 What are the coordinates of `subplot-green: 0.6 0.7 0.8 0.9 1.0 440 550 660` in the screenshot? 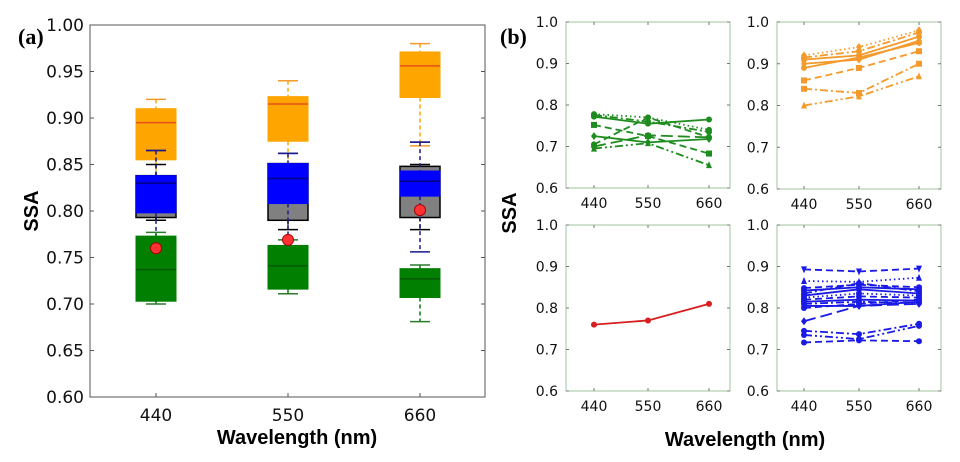 It's located at (633, 113).